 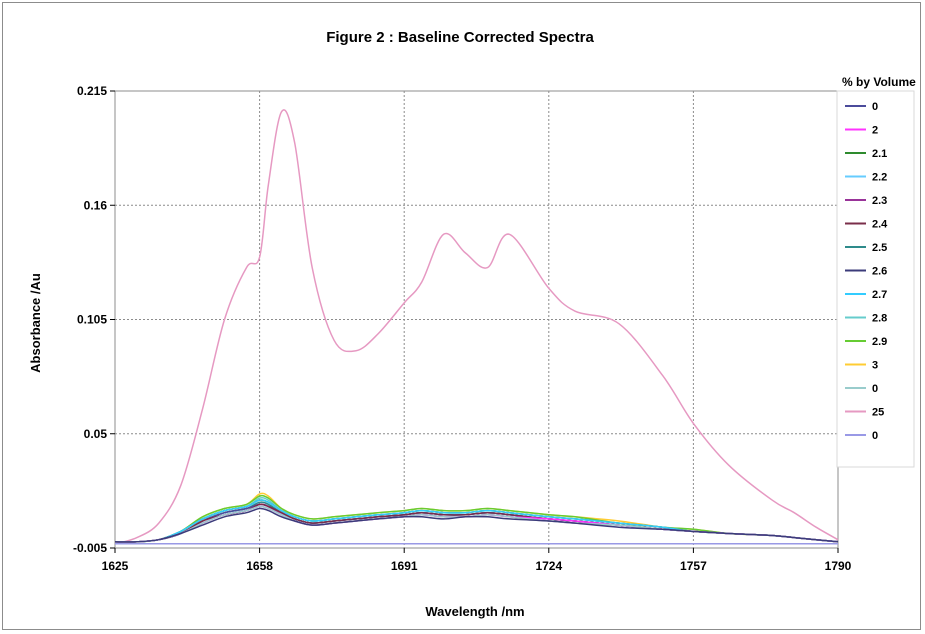 I want to click on y-axis-ticks: -0.005 0.05 0.105 0.16 0.215, so click(x=94, y=319).